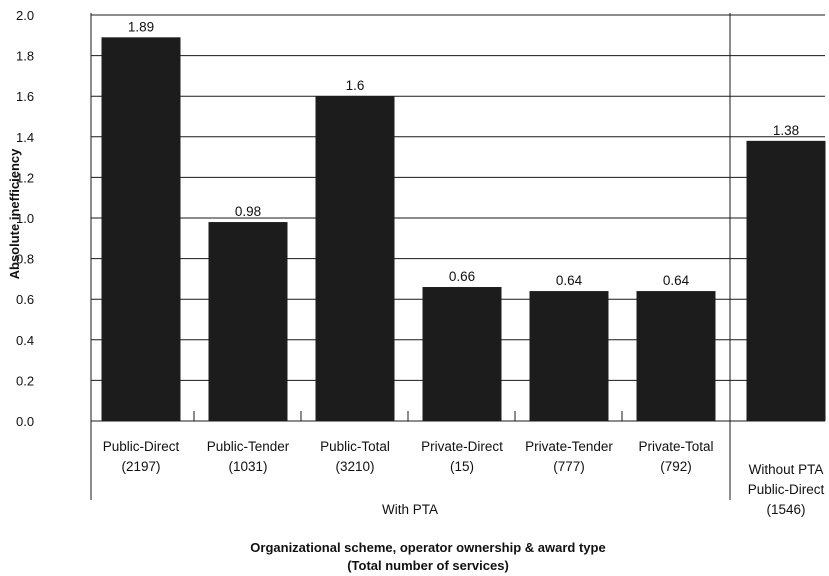 This screenshot has width=829, height=576. I want to click on data-label: 0.98, so click(248, 211).